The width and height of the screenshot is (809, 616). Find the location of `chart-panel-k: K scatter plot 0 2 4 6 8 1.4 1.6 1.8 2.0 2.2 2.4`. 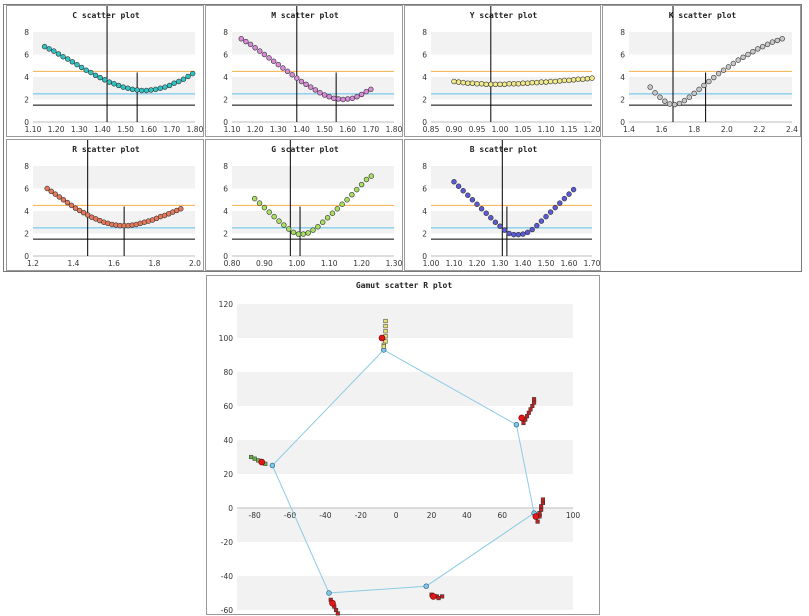

chart-panel-k: K scatter plot 0 2 4 6 8 1.4 1.6 1.8 2.0 2.2 2.4 is located at coordinates (701, 71).